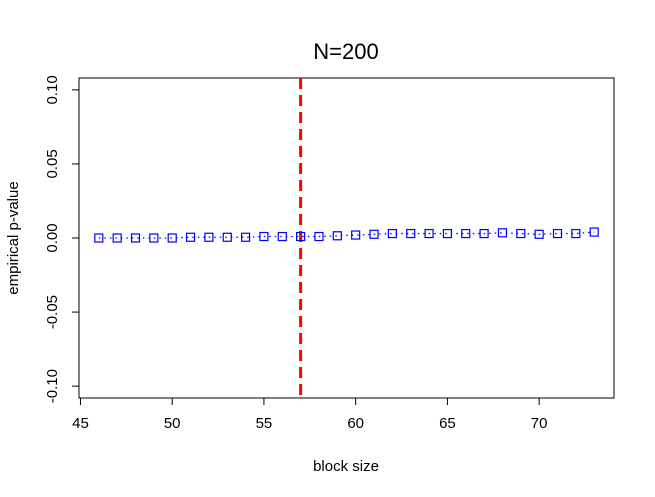 Image resolution: width=655 pixels, height=497 pixels. Describe the element at coordinates (355, 423) in the screenshot. I see `x-tick-label: 60` at that location.